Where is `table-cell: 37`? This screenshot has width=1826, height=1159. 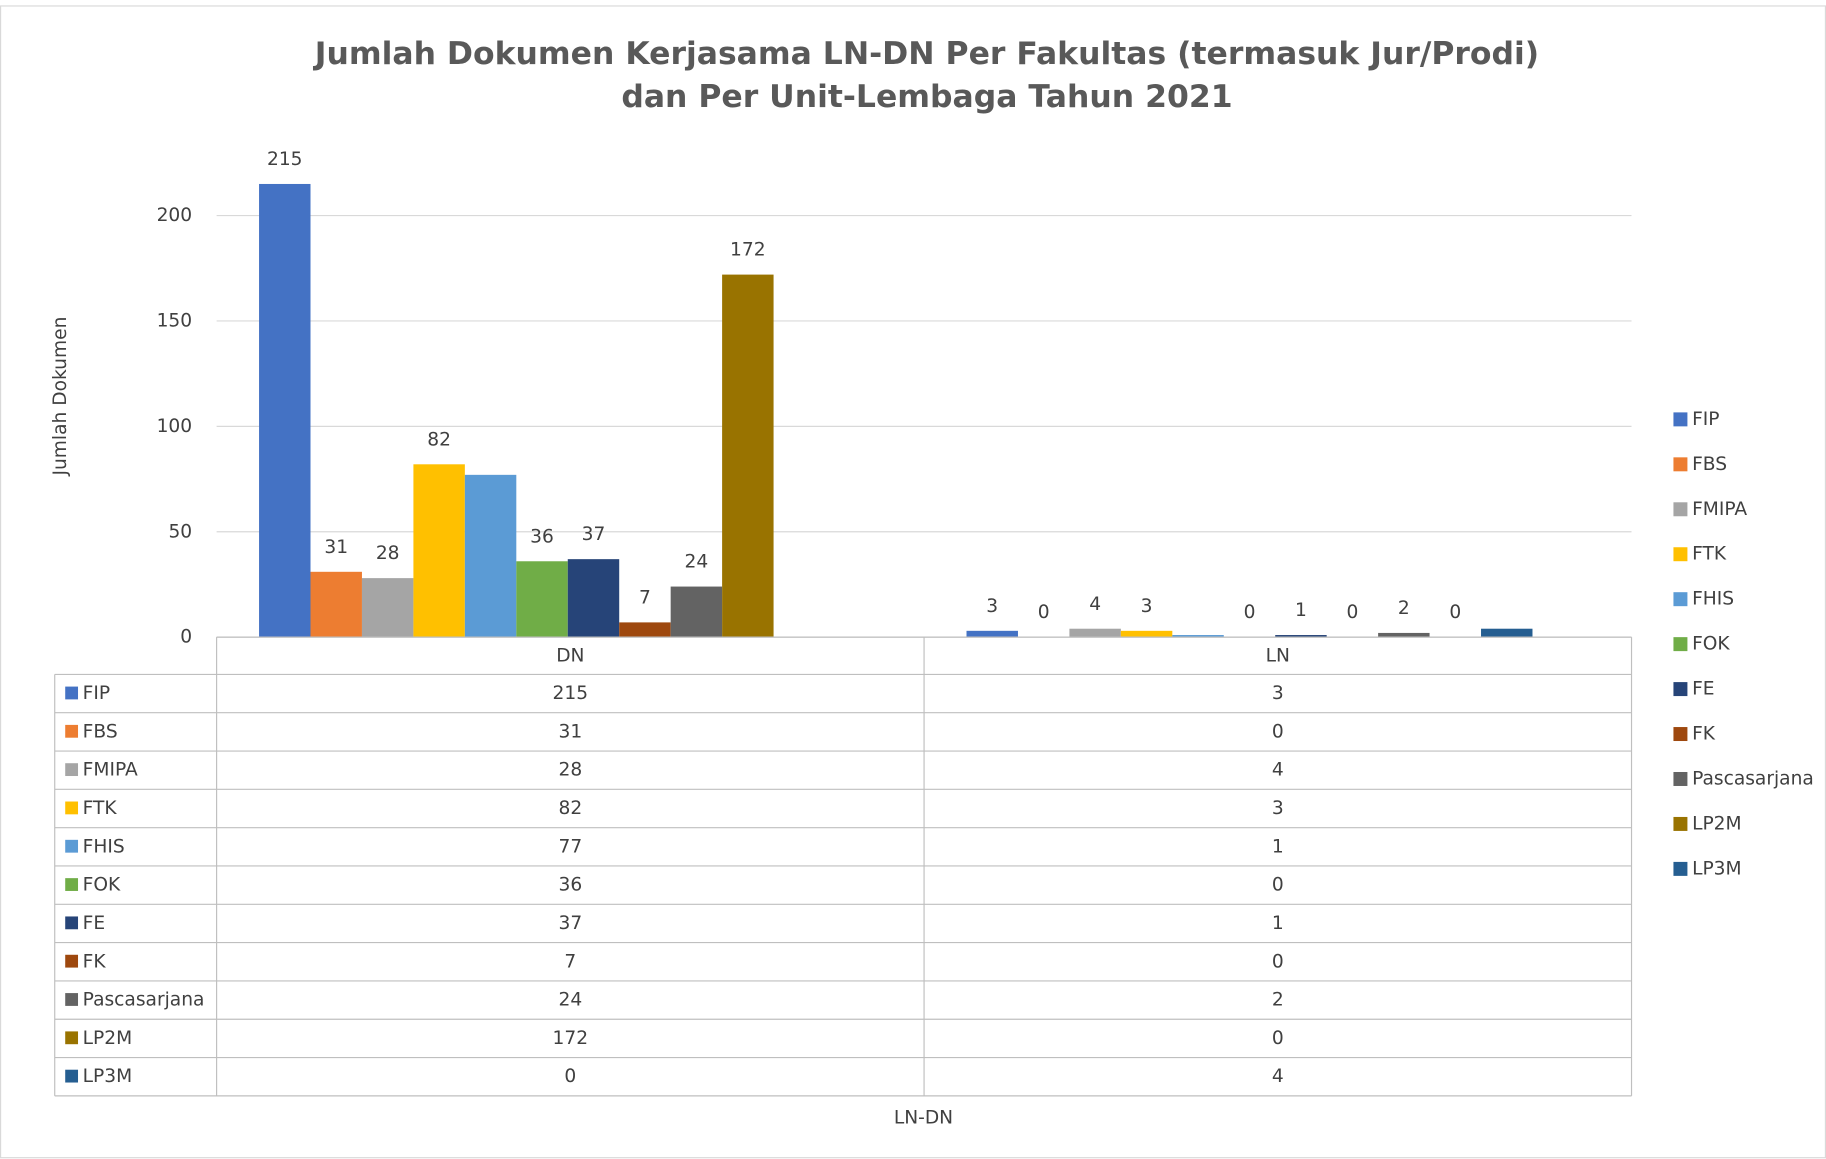 table-cell: 37 is located at coordinates (570, 923).